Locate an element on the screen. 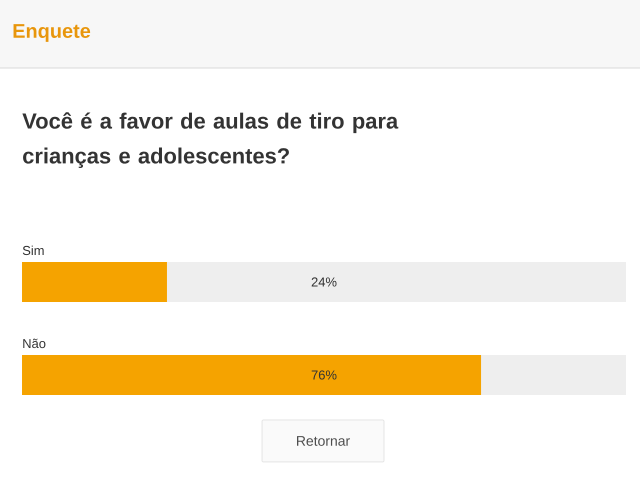 This screenshot has height=480, width=640. chart-title: Enquete is located at coordinates (52, 33).